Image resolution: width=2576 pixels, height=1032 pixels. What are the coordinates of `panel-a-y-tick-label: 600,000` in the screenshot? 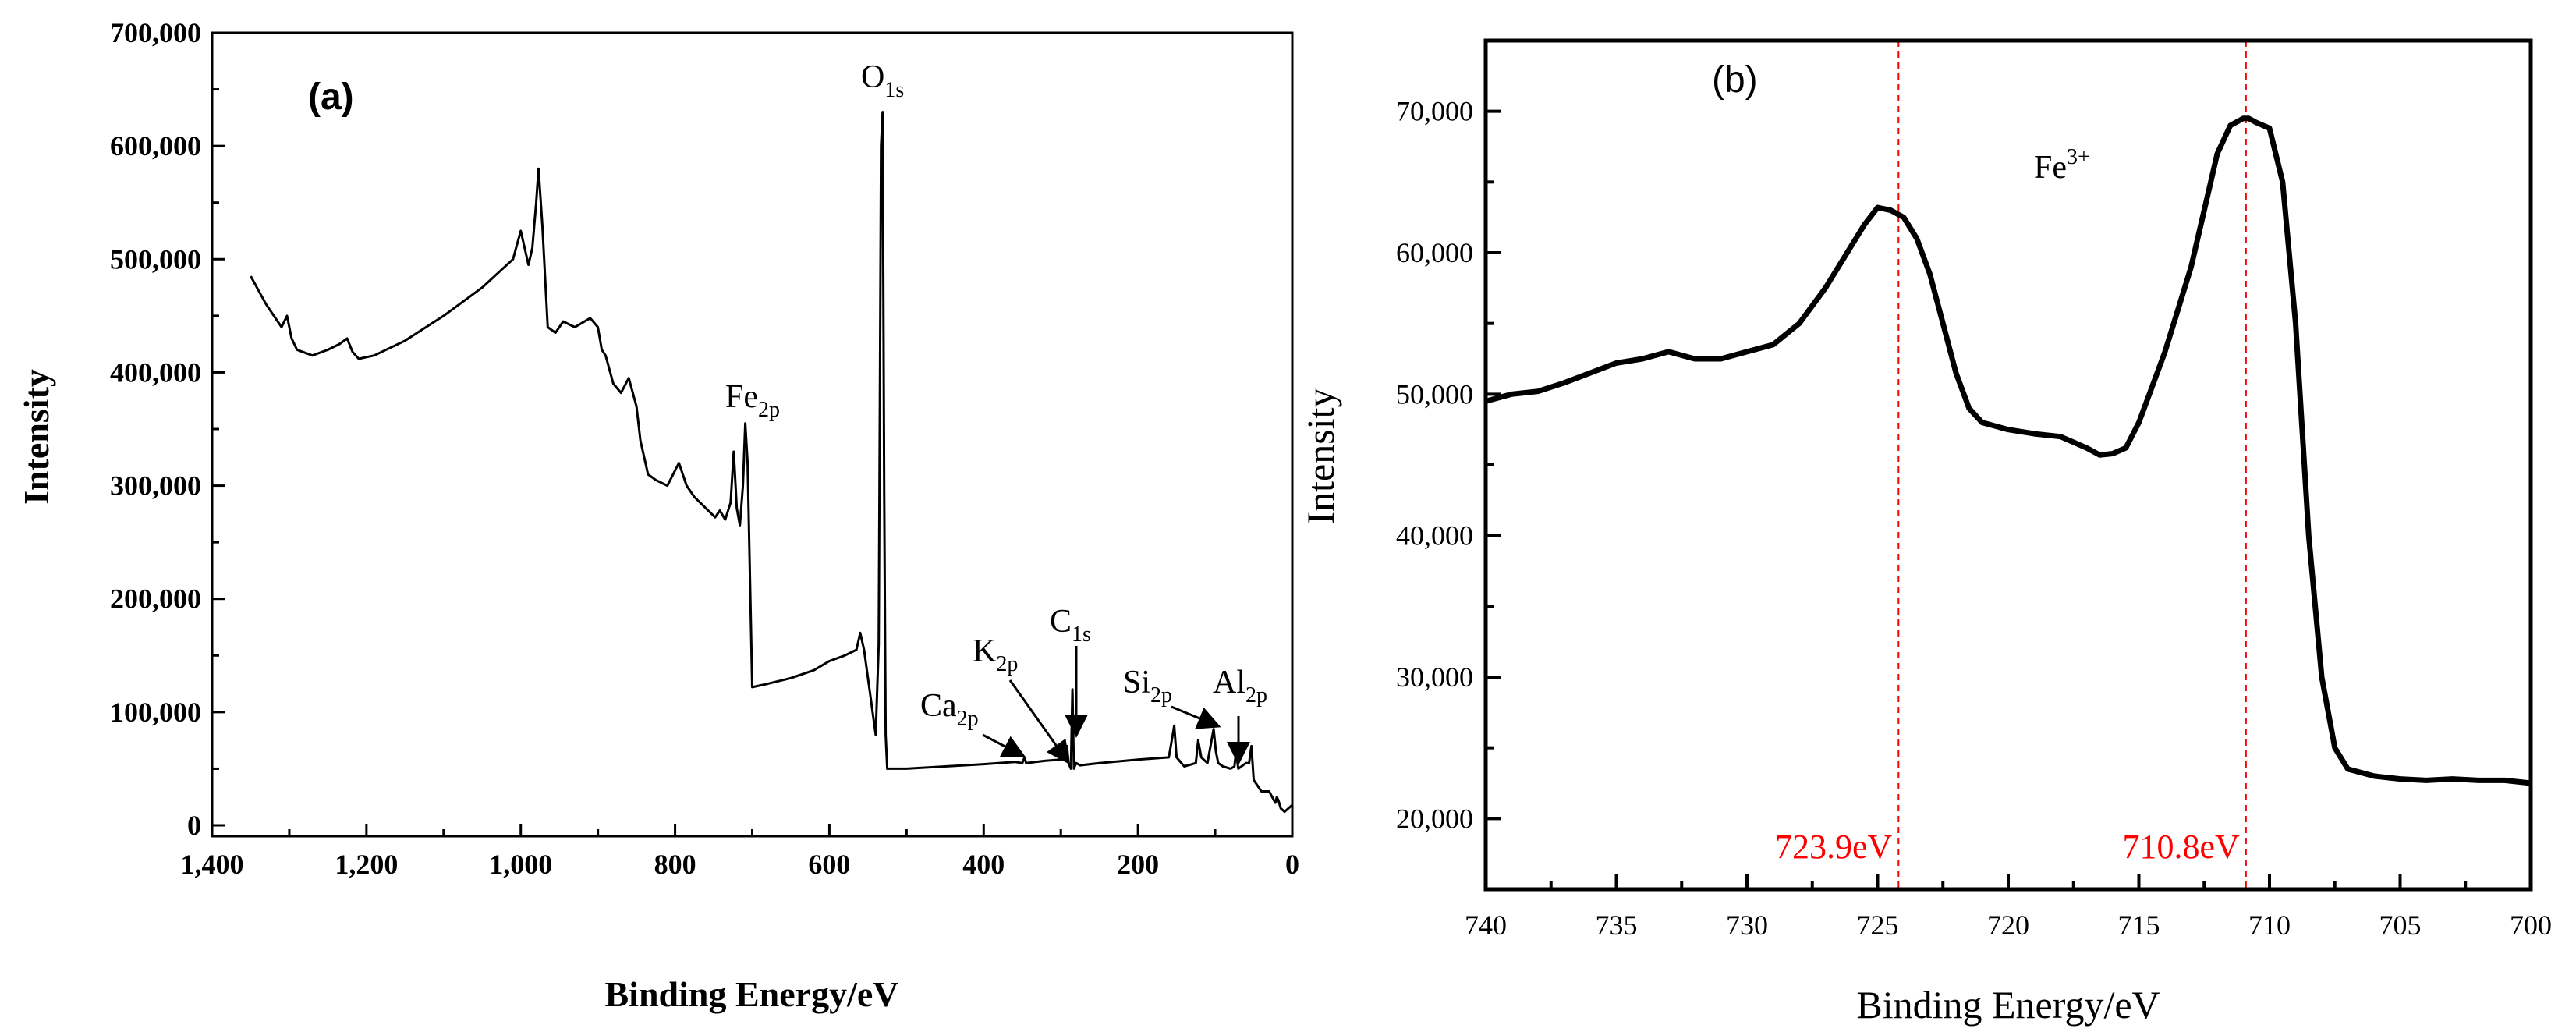 It's located at (155, 146).